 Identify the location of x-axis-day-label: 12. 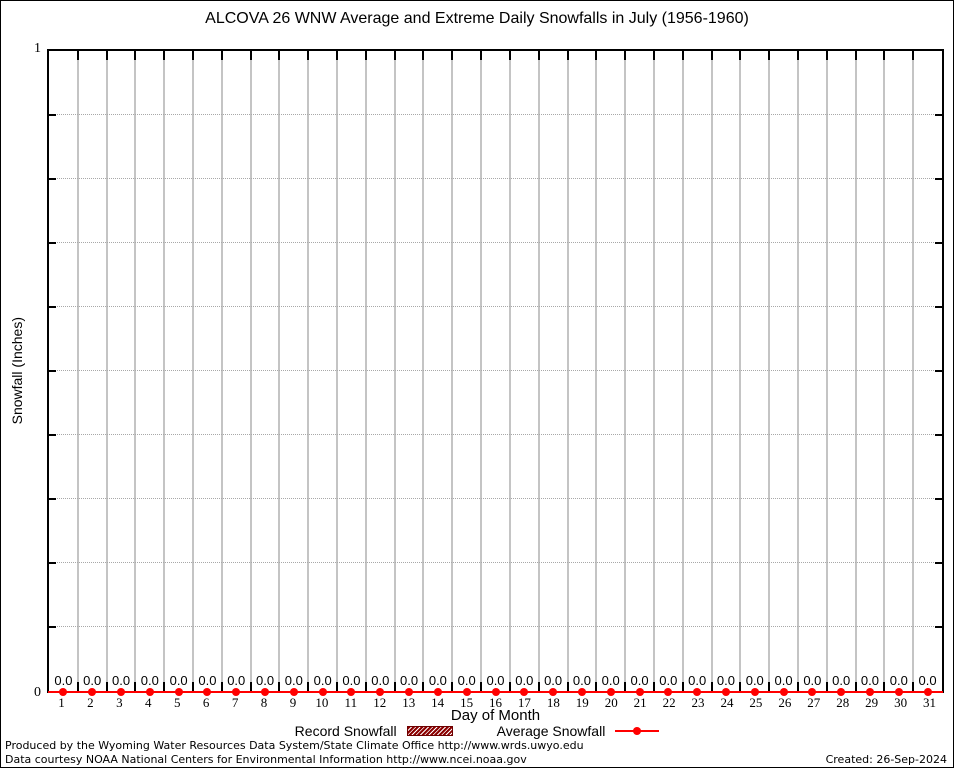
(380, 702).